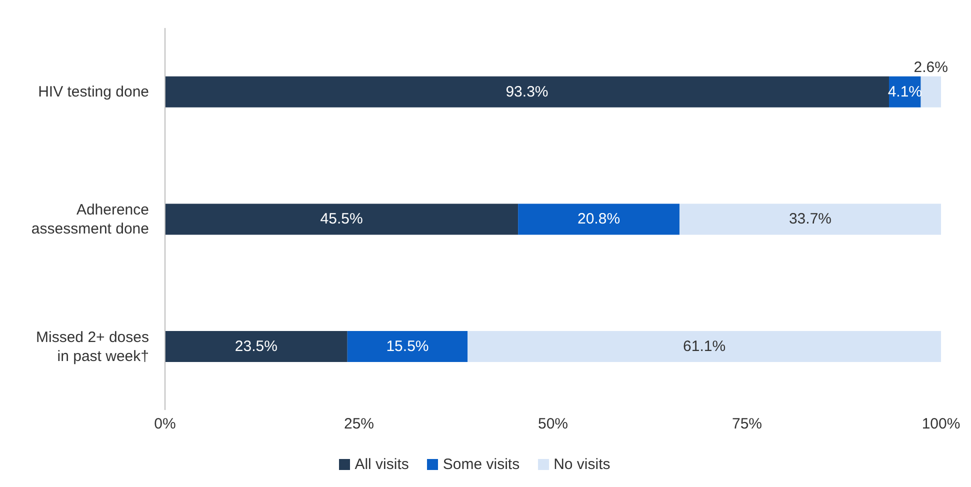 The width and height of the screenshot is (971, 487). I want to click on x-tick-label: 25%, so click(359, 424).